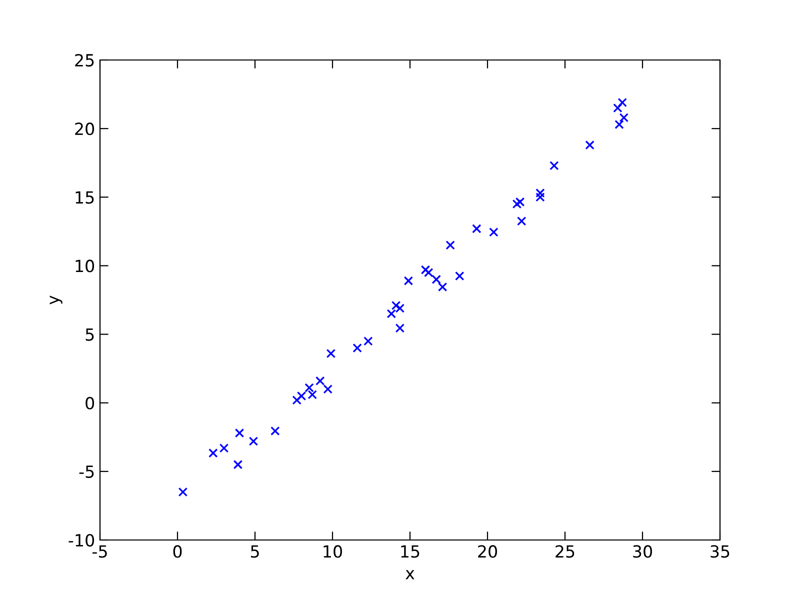 This screenshot has height=600, width=800. What do you see at coordinates (85, 266) in the screenshot?
I see `y-tick-label: 10` at bounding box center [85, 266].